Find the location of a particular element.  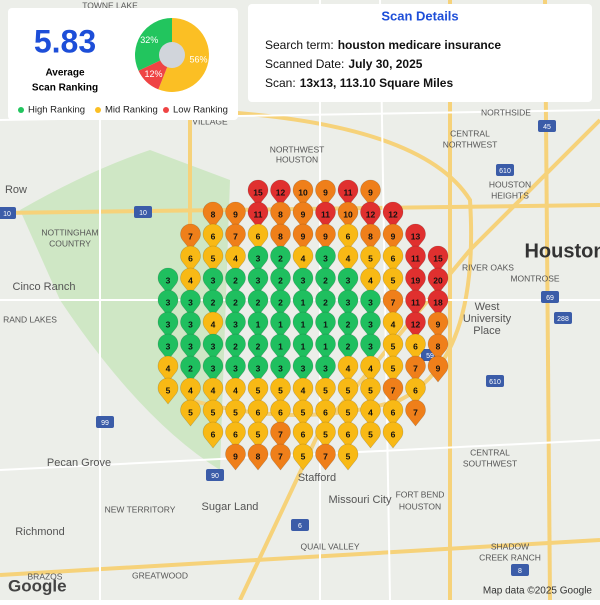

place-label: QUAIL VALLEY is located at coordinates (329, 546).